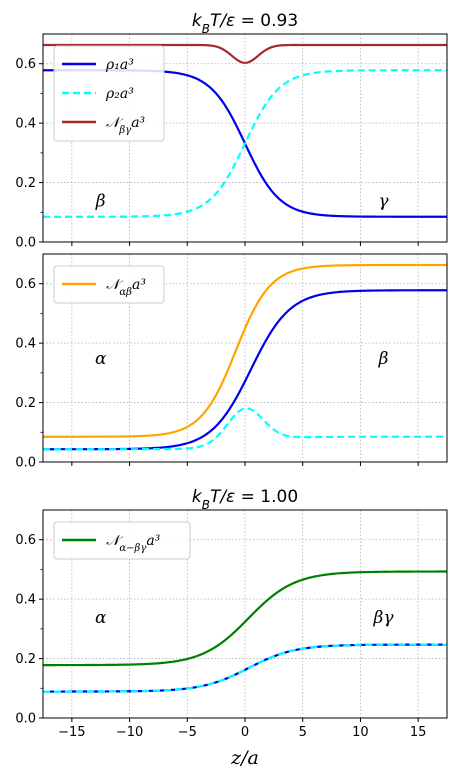 This screenshot has width=459, height=781. What do you see at coordinates (245, 23) in the screenshot?
I see `panel-title: kBT/ε = 0.93` at bounding box center [245, 23].